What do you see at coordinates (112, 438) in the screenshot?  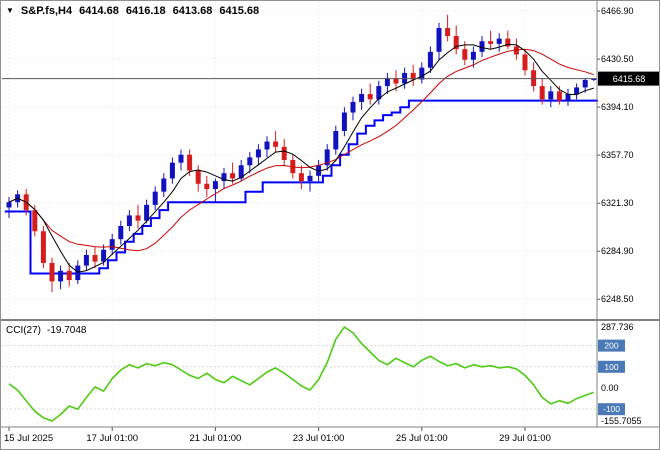 I see `time-axis-label: 17 Jul 01:00` at bounding box center [112, 438].